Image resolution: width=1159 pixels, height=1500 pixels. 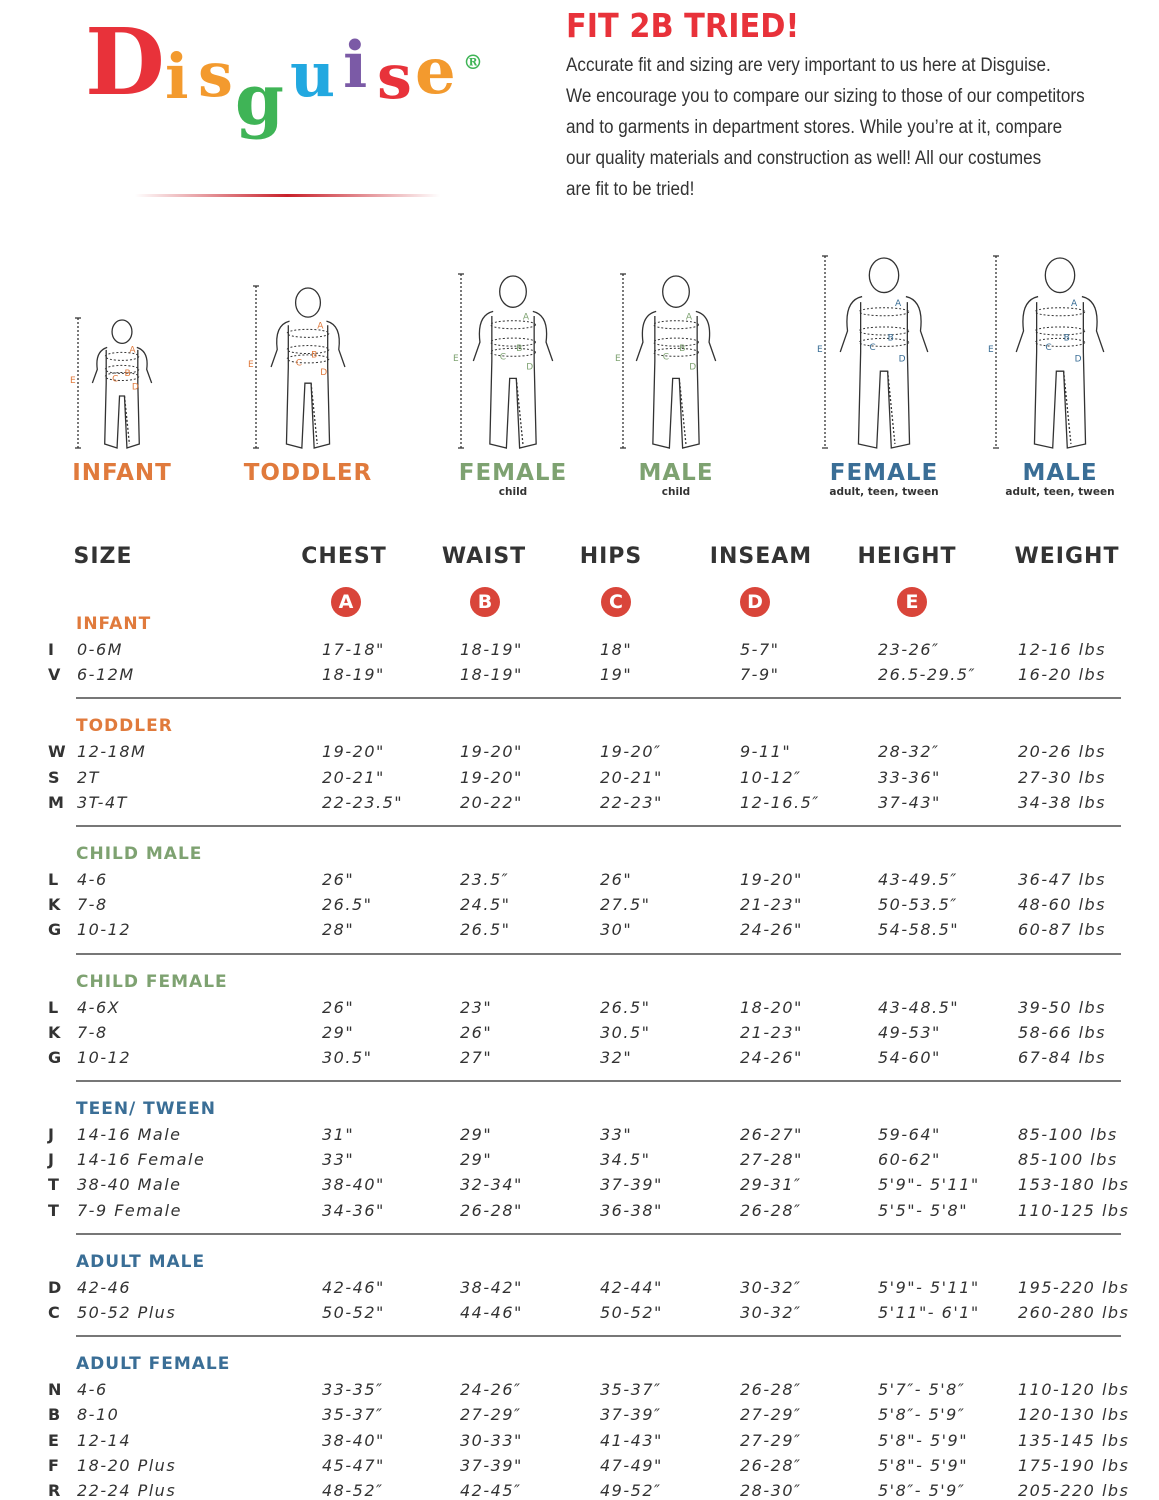 What do you see at coordinates (338, 930) in the screenshot?
I see `chest-cell: 28"` at bounding box center [338, 930].